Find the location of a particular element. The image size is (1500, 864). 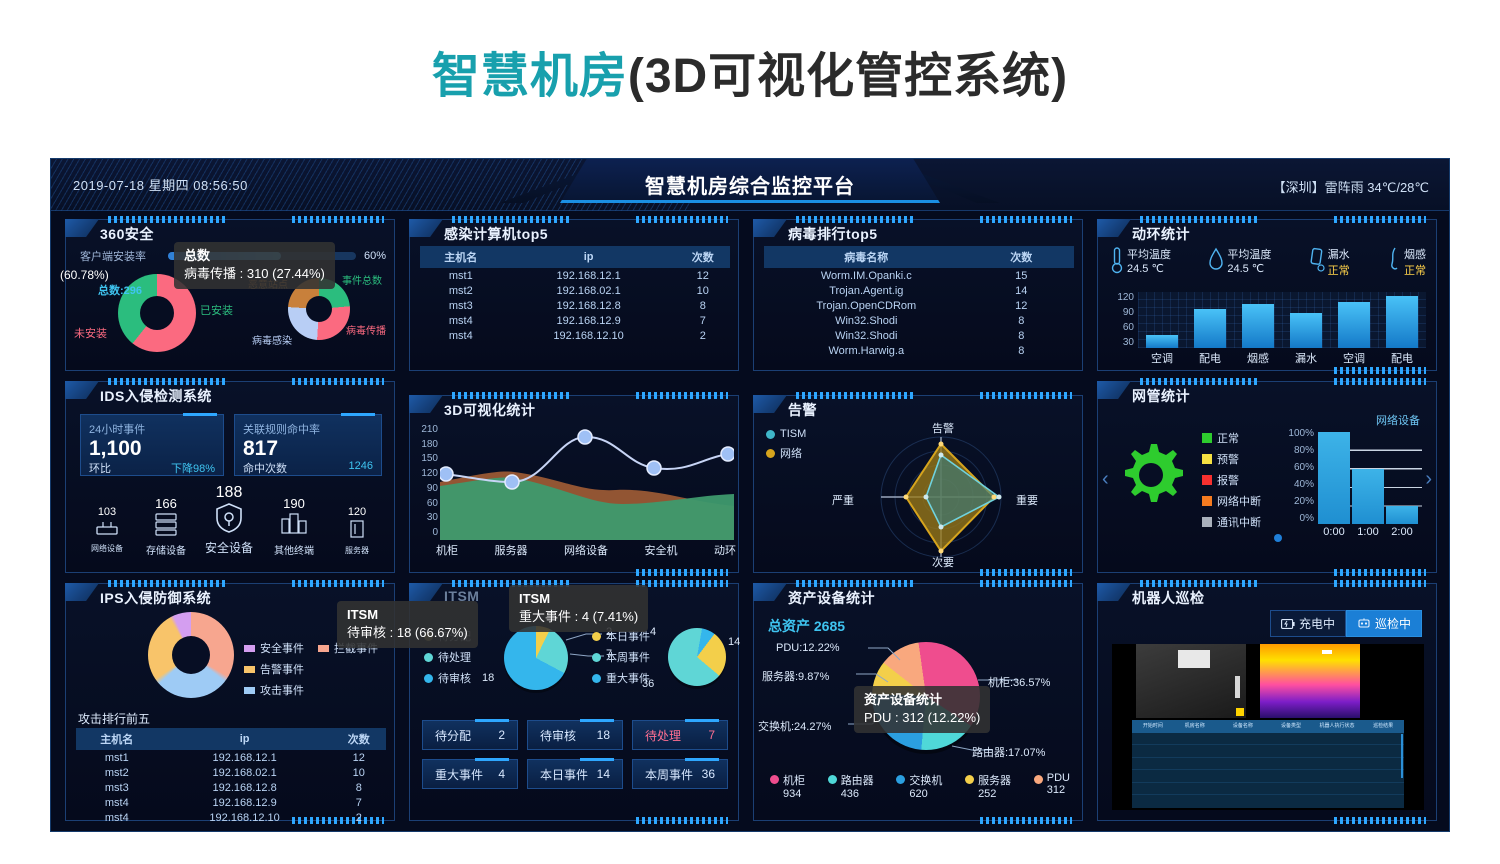

legend-item-pending-process: 待处理 is located at coordinates (447, 657).